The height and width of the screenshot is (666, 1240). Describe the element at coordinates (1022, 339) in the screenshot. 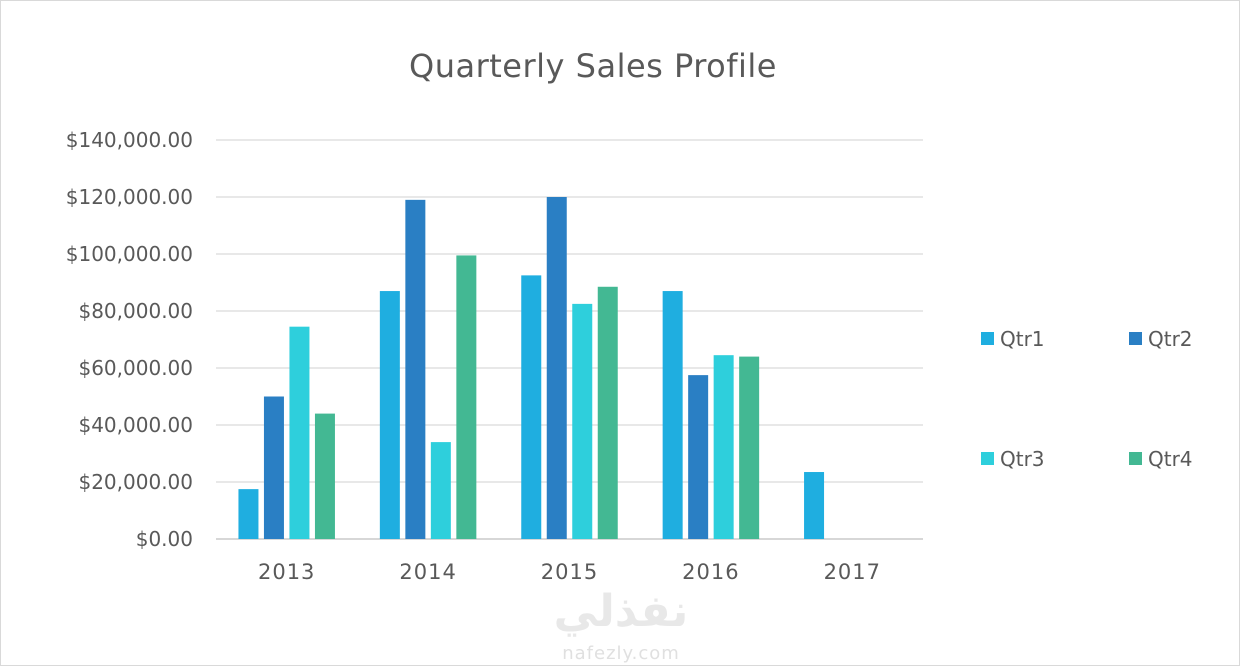

I see `legend-label: Qtr1` at that location.